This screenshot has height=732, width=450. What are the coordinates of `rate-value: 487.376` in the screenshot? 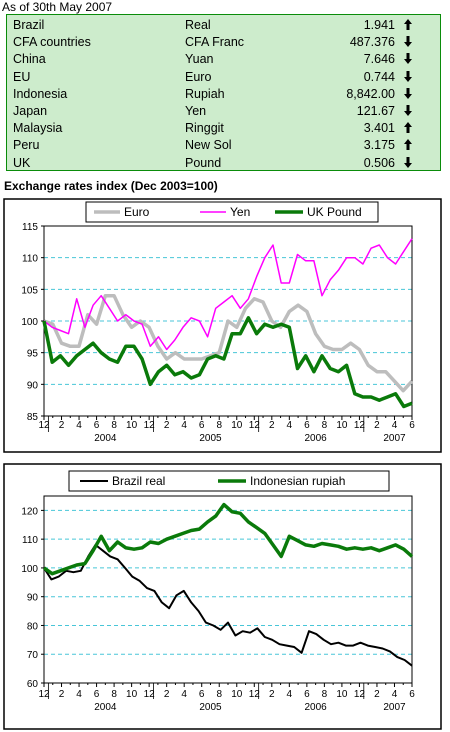 It's located at (372, 42).